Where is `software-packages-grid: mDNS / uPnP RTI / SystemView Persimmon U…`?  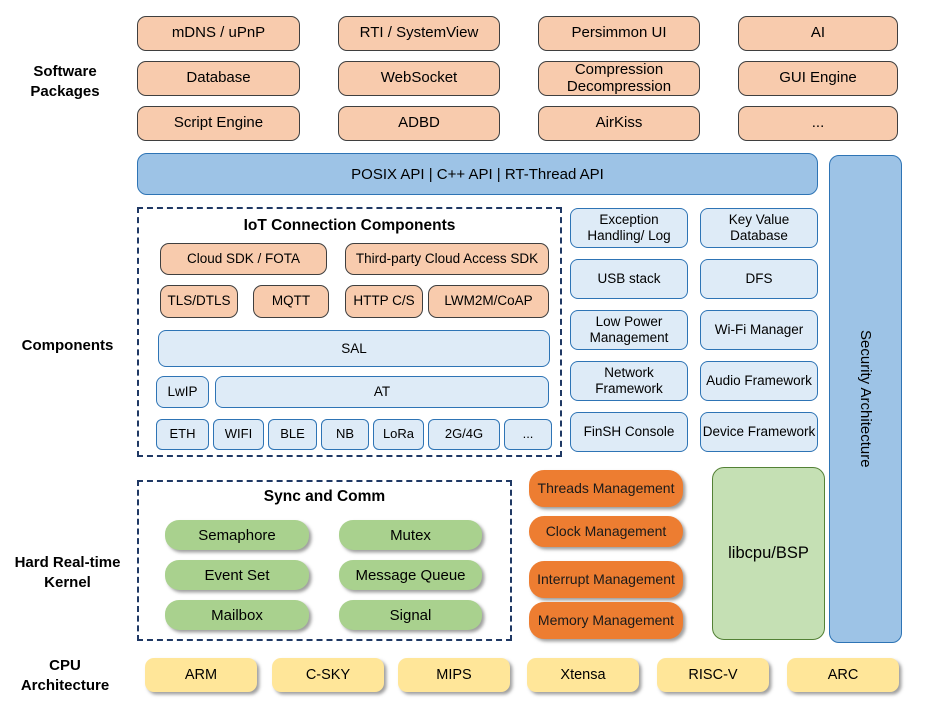 software-packages-grid: mDNS / uPnP RTI / SystemView Persimmon U… is located at coordinates (517, 78).